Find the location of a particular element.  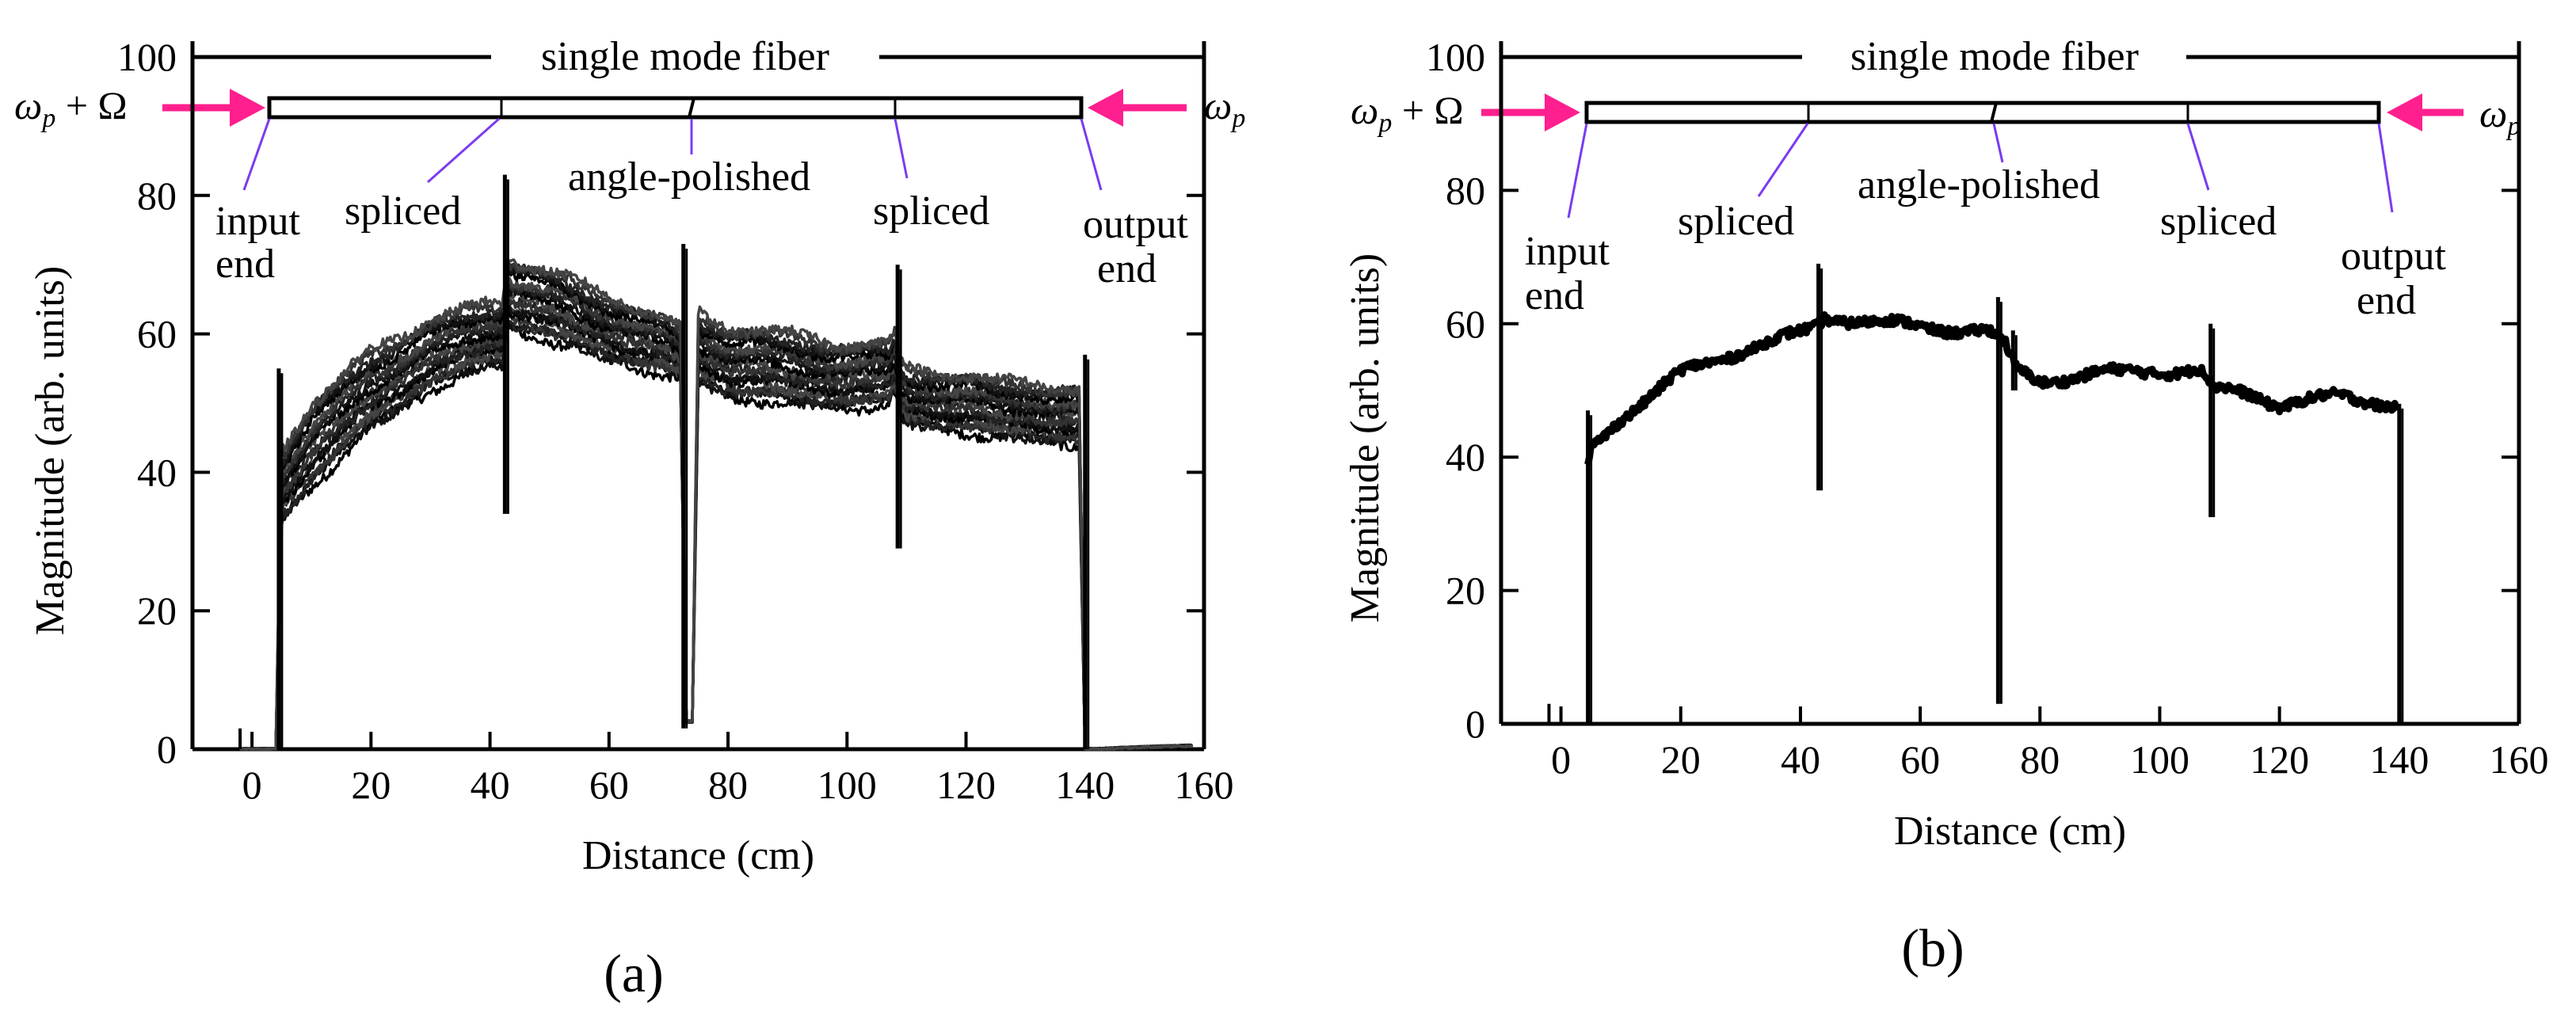

panel-caption-b: (b) is located at coordinates (1933, 948).